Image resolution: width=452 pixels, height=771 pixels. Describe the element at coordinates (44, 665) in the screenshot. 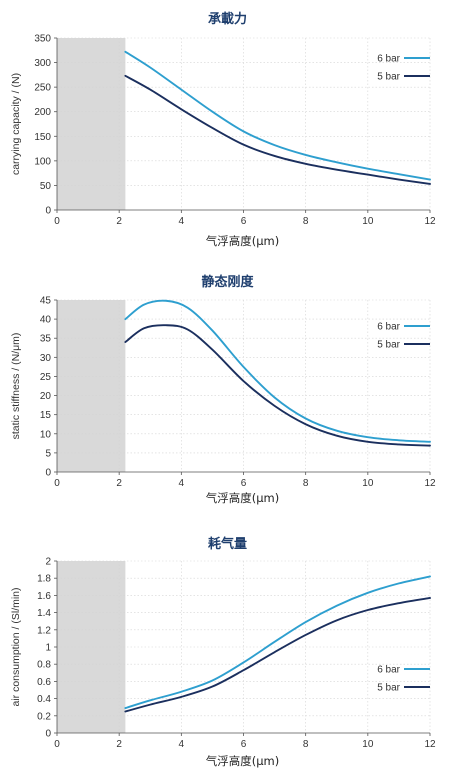

I see `y-tick-label: 0.8` at that location.